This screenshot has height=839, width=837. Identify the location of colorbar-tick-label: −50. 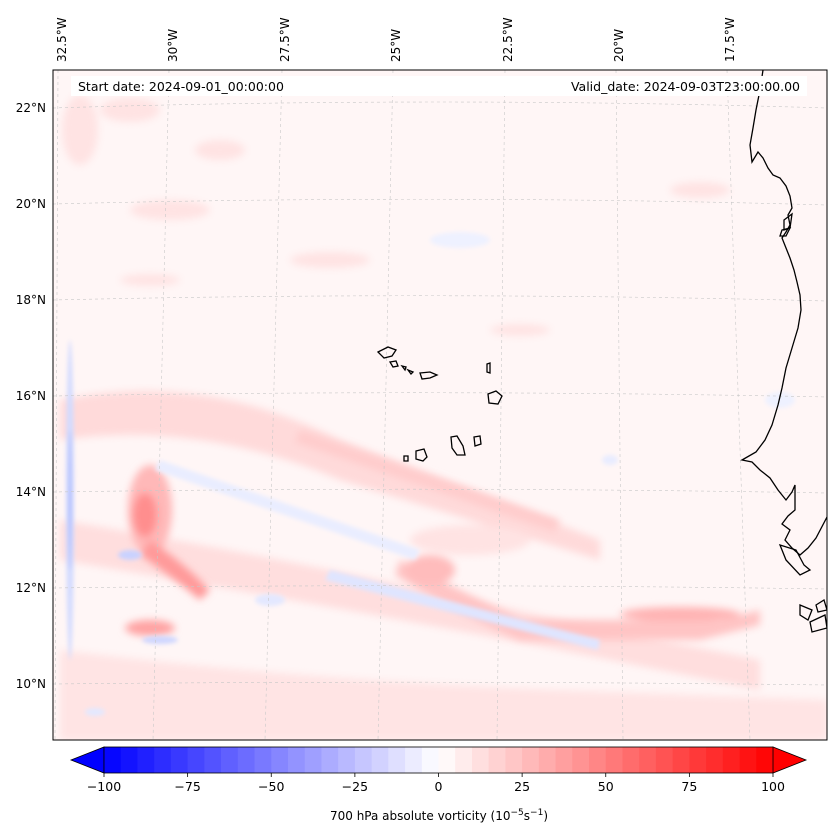
(271, 786).